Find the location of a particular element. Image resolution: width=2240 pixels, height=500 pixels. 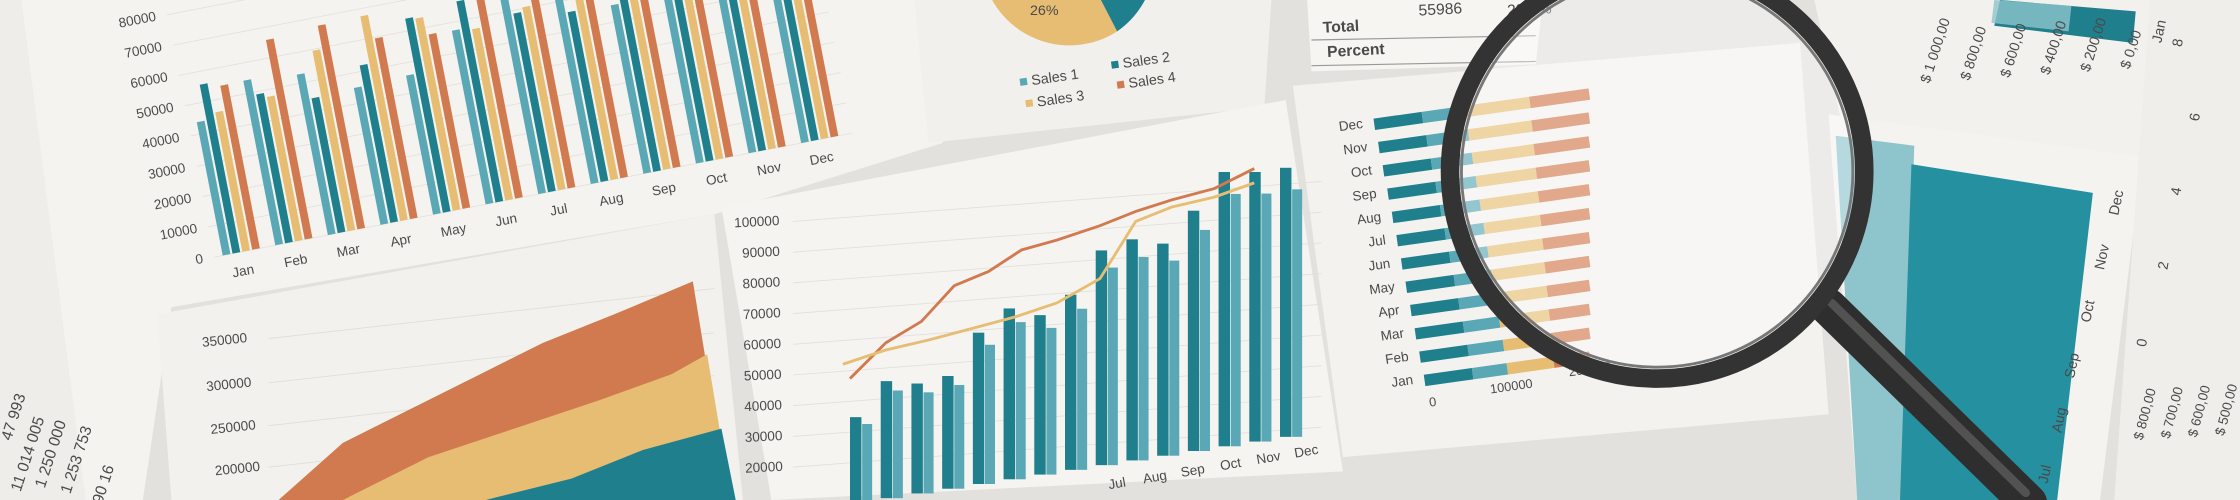

magnifier-handle is located at coordinates (1928, 394).